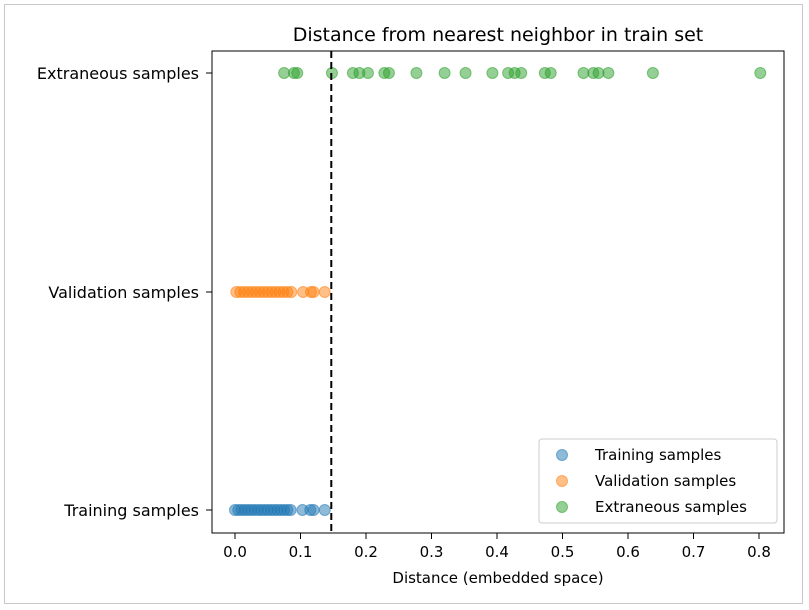  What do you see at coordinates (671, 507) in the screenshot?
I see `legend-label: Extraneous samples` at bounding box center [671, 507].